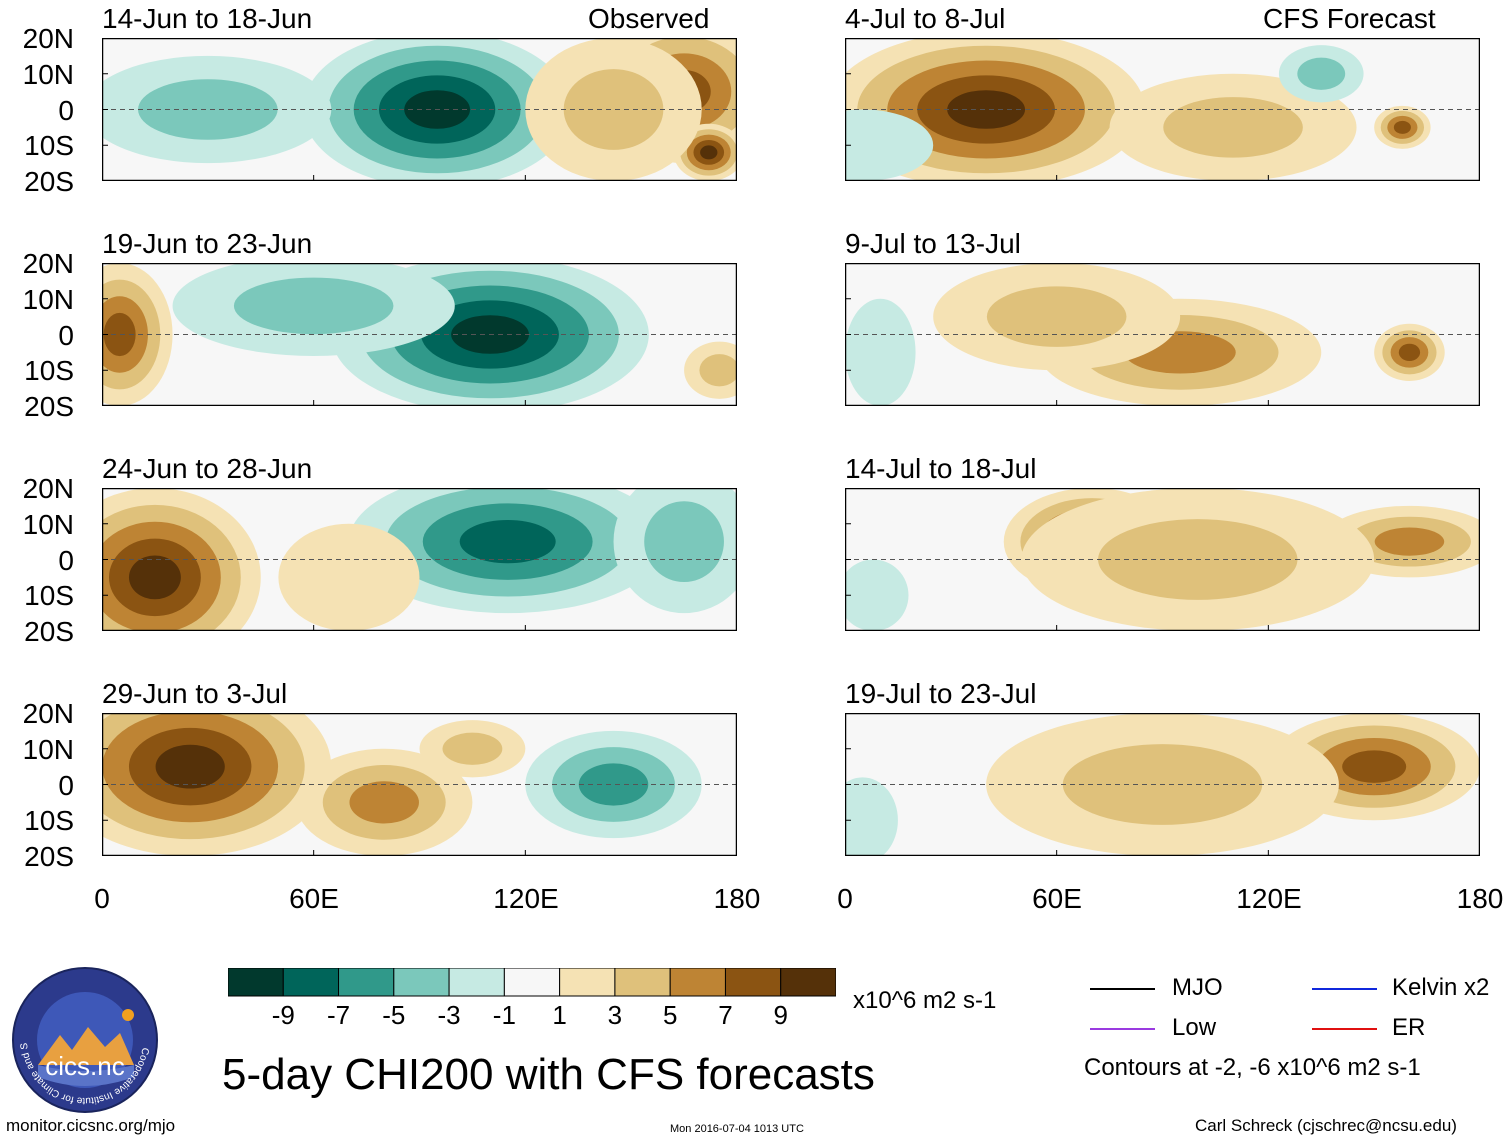 This screenshot has width=1510, height=1142. I want to click on panel-title: 29-Jun to 3-Jul, so click(195, 693).